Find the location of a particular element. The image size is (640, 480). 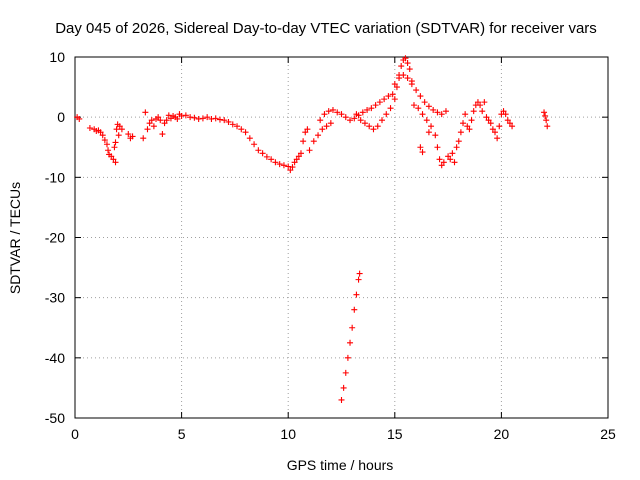

x-axis-label: GPS time / hours is located at coordinates (340, 465).